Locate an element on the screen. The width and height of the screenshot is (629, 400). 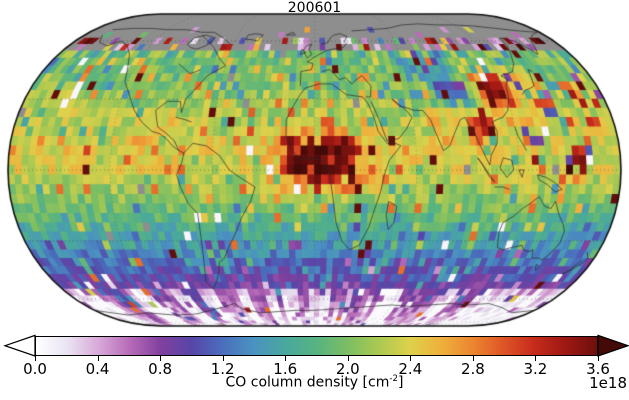
colorbar-tick-label: 2.8 is located at coordinates (472, 369).